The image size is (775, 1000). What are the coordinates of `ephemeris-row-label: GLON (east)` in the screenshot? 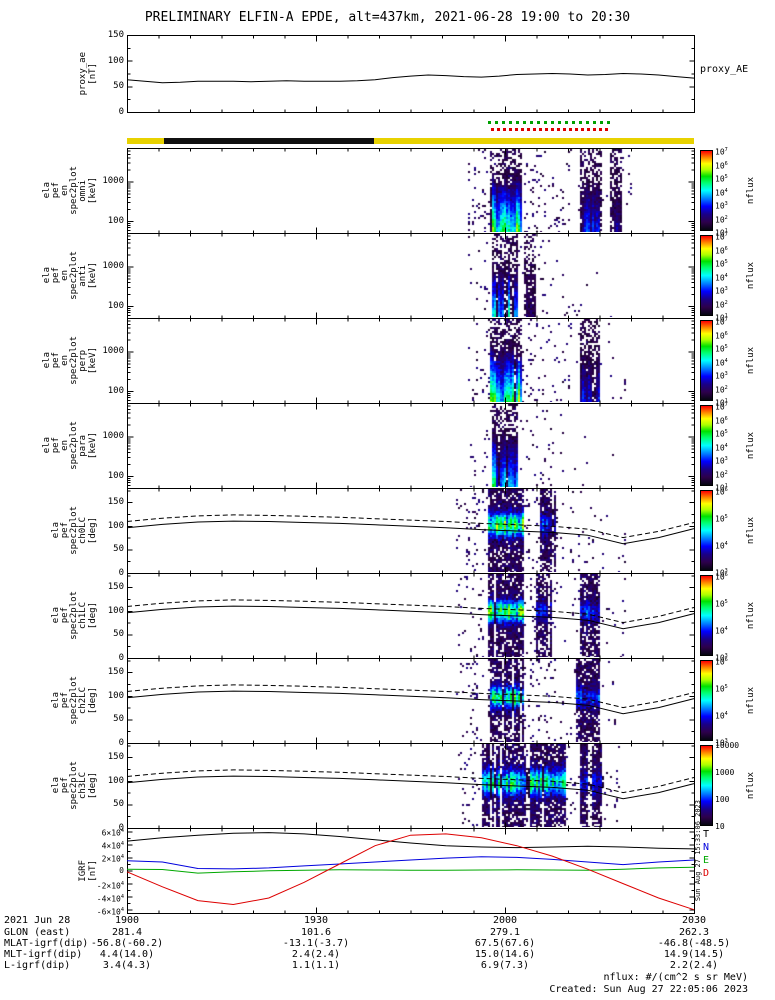 It's located at (37, 932).